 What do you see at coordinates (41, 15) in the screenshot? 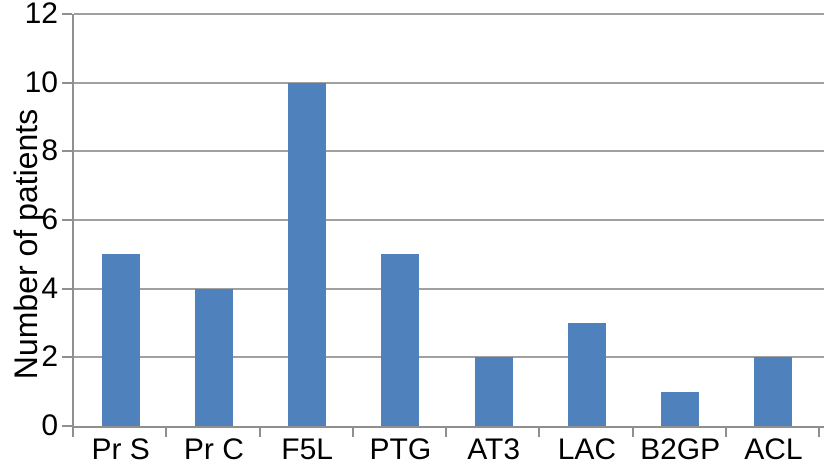
I see `y-tick-label: 12` at bounding box center [41, 15].